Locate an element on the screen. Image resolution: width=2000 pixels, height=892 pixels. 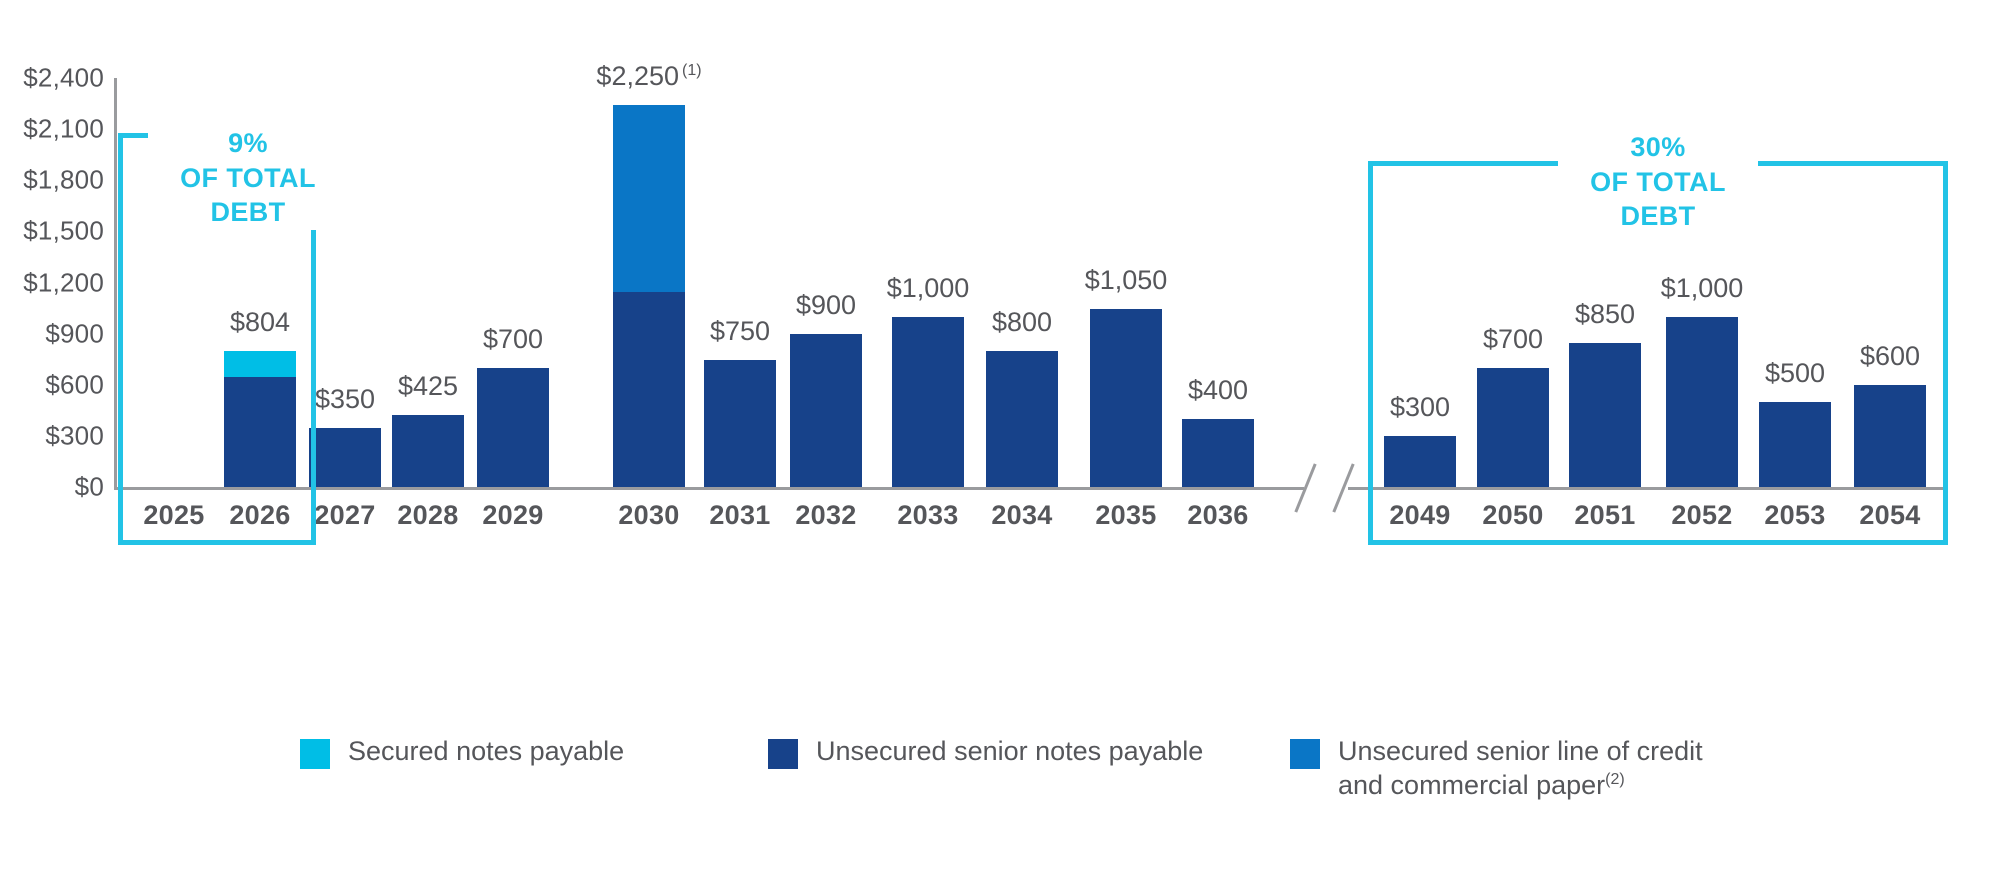
bar-value-label: $425 is located at coordinates (428, 386).